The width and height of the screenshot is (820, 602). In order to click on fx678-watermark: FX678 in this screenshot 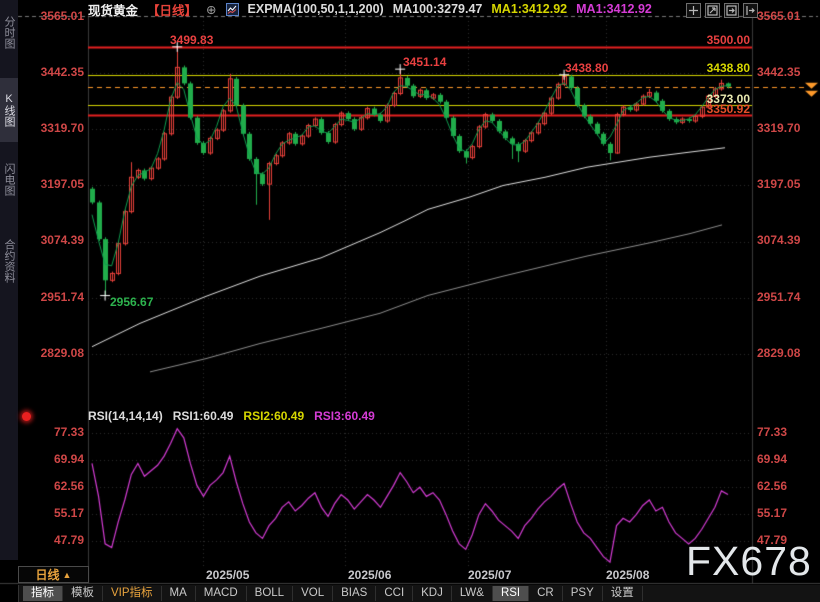, I will do `click(749, 561)`.